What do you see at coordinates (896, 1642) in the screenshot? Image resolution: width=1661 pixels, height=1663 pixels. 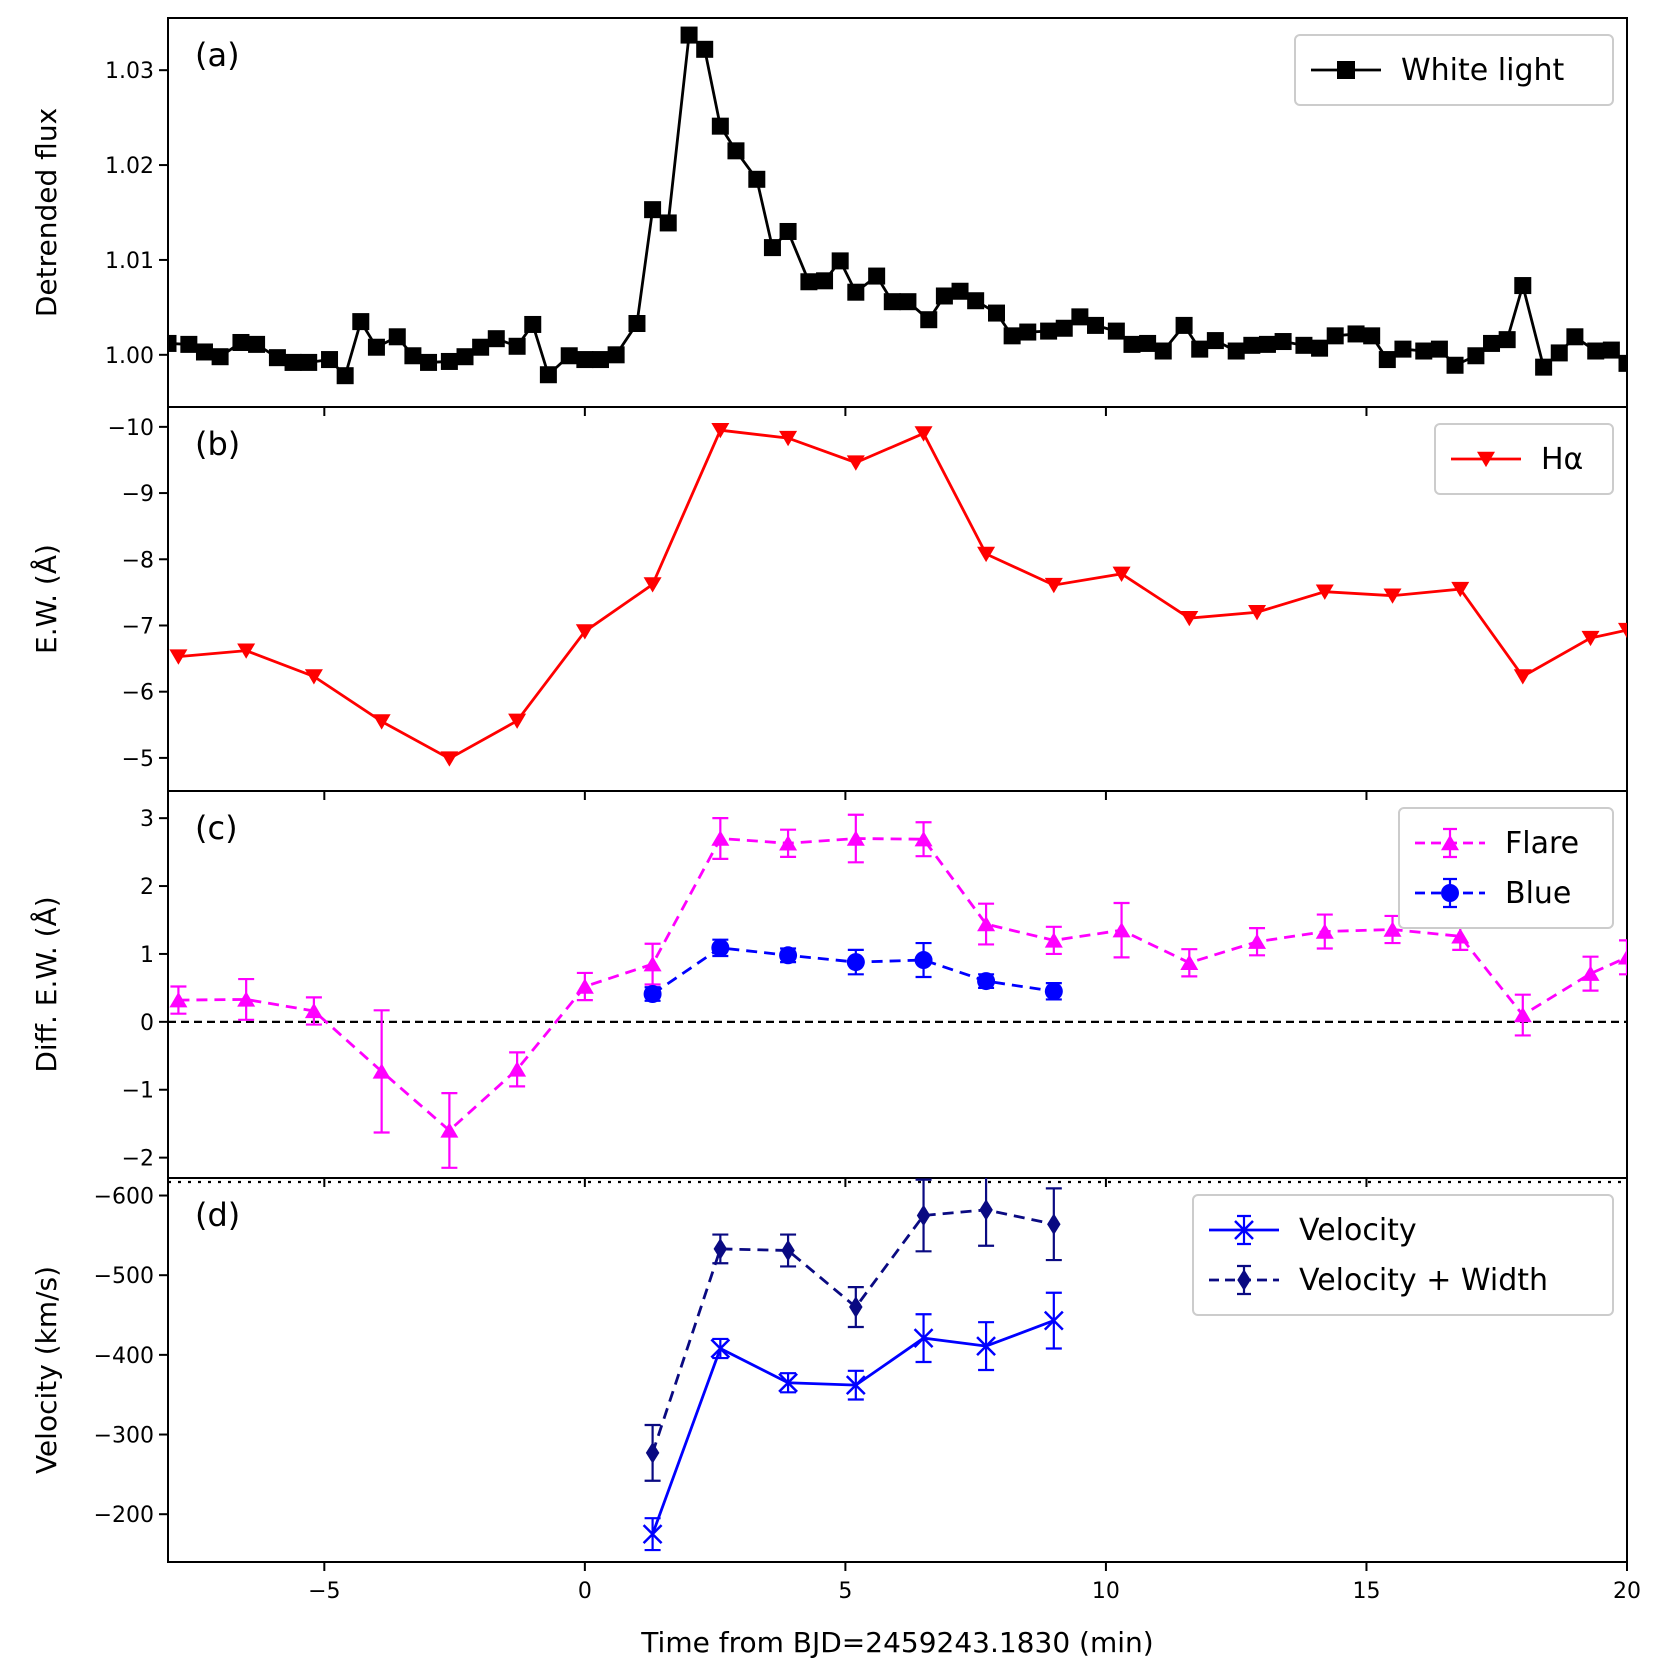 I see `x-axis-label: Time from BJD=2459243.1830 (min)` at bounding box center [896, 1642].